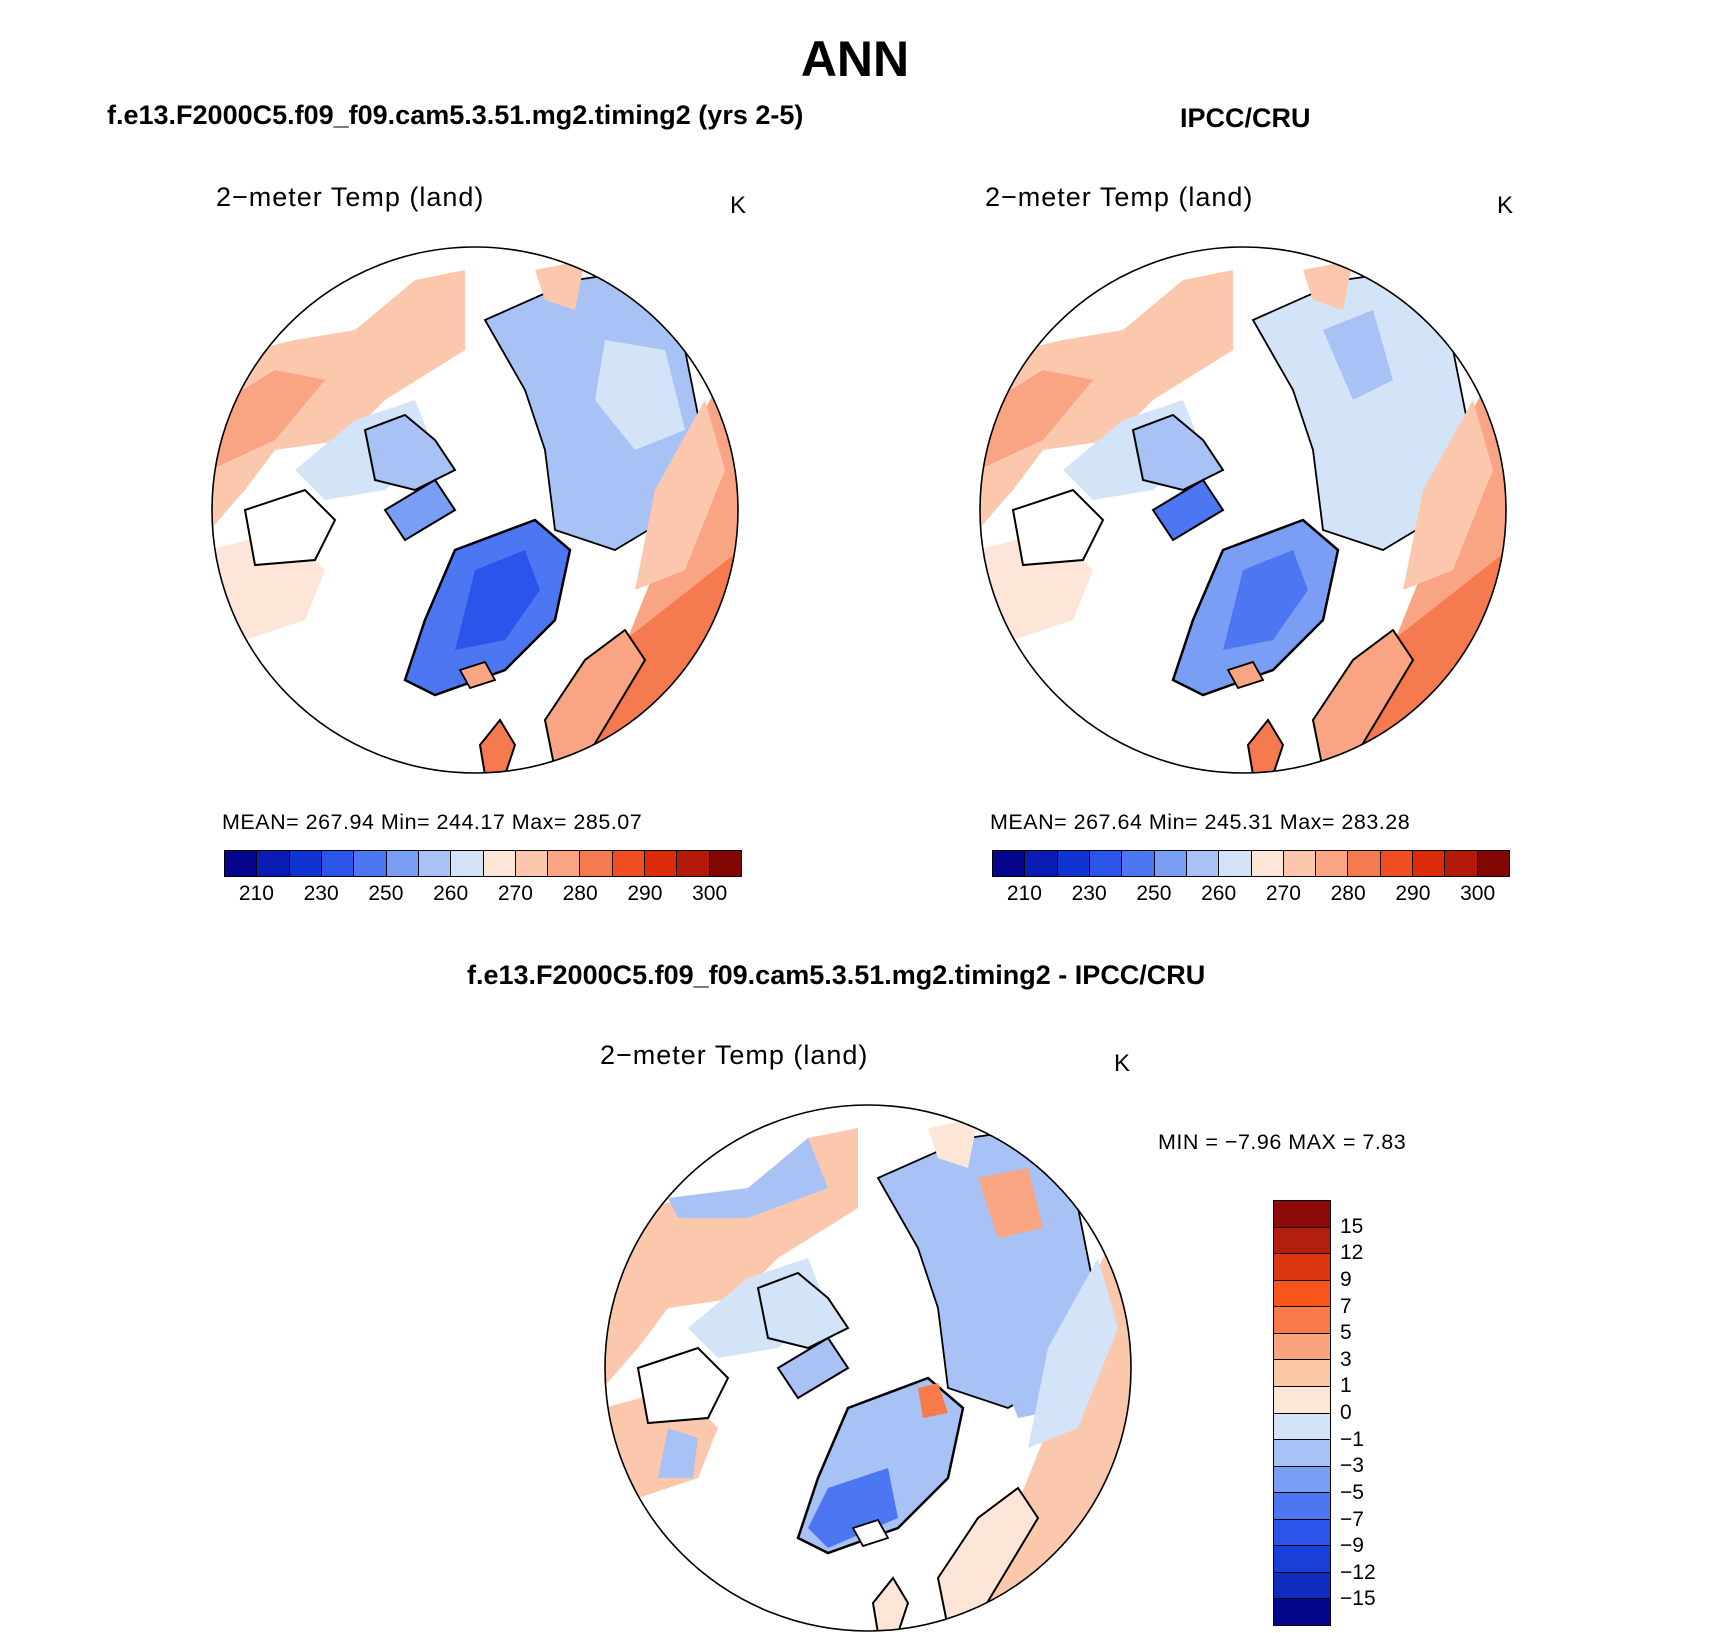 This screenshot has width=1710, height=1633. What do you see at coordinates (1346, 1386) in the screenshot?
I see `colorbar-tick-label: 1` at bounding box center [1346, 1386].